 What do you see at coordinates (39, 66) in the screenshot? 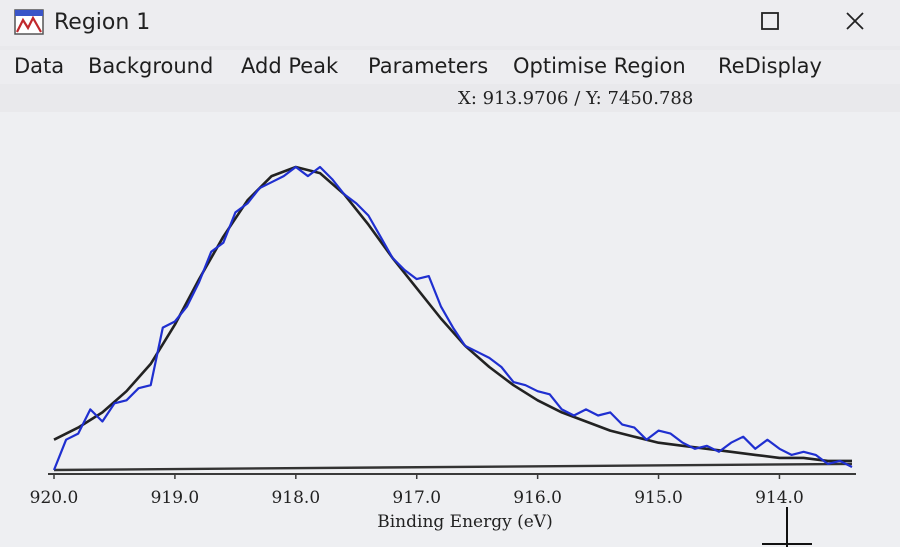
I see `menu-data: Data` at bounding box center [39, 66].